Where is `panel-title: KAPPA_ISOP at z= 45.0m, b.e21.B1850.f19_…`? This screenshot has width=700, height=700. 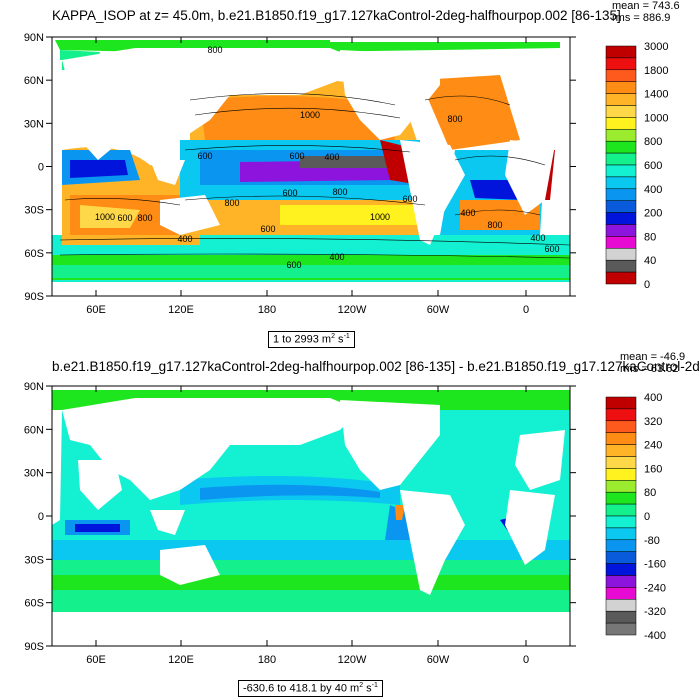 panel-title: KAPPA_ISOP at z= 45.0m, b.e21.B1850.f19_… is located at coordinates (336, 15).